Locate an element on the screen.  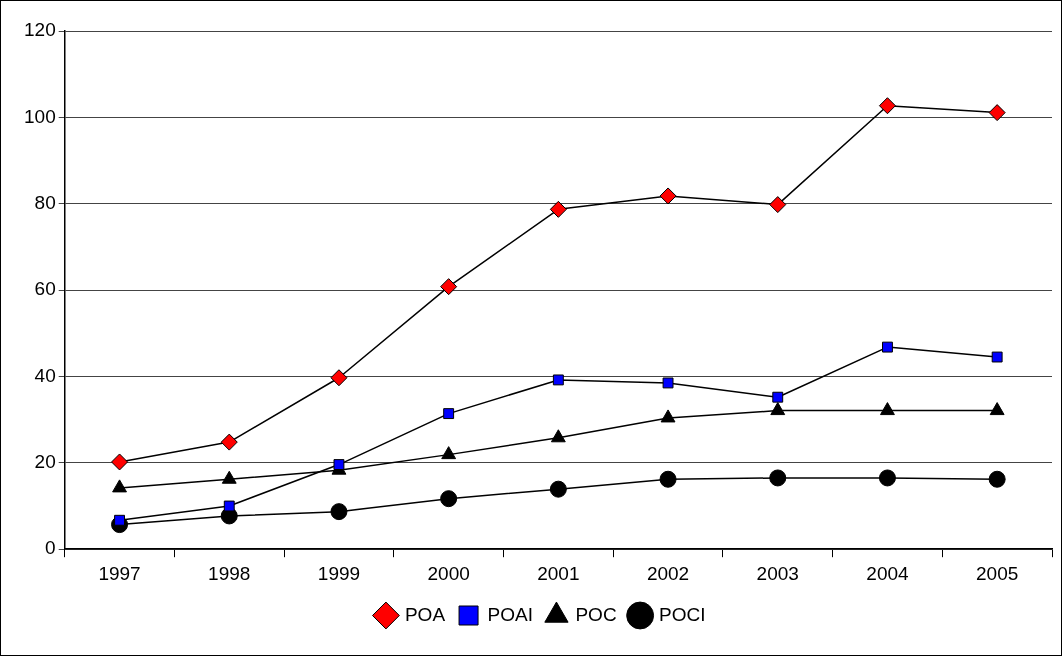
y-tick-label: 40 is located at coordinates (45, 375).